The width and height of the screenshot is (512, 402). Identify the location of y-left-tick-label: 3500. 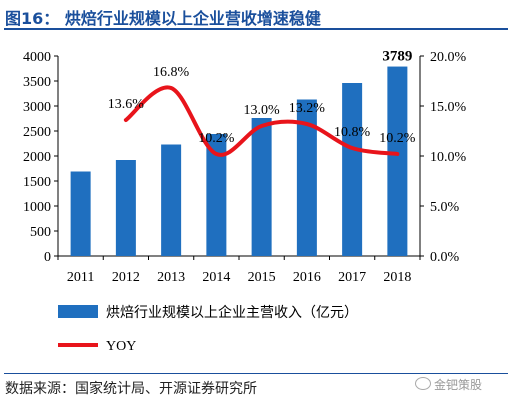
(37, 82).